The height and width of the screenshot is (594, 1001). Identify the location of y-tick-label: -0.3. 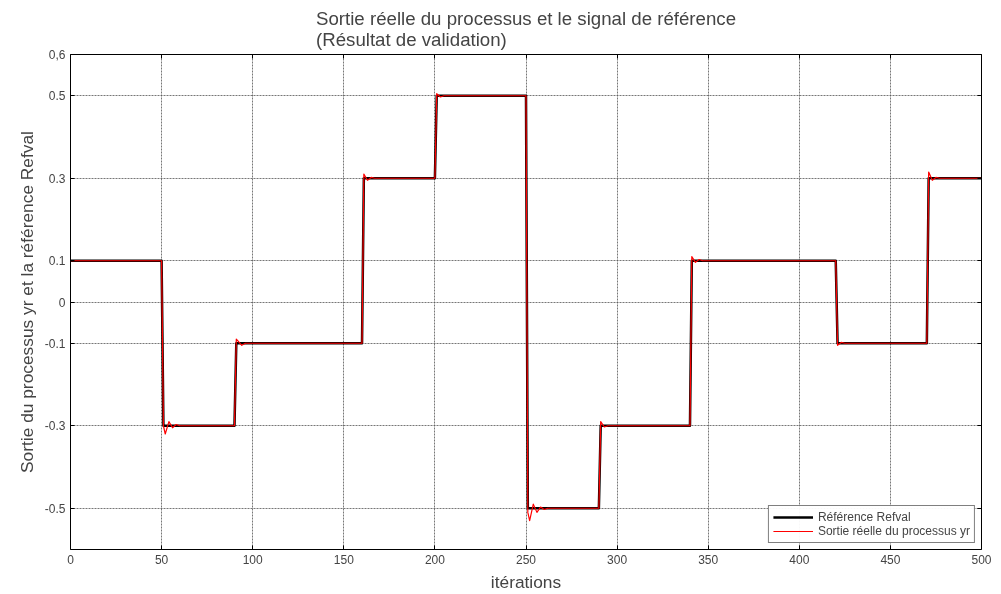
(55, 426).